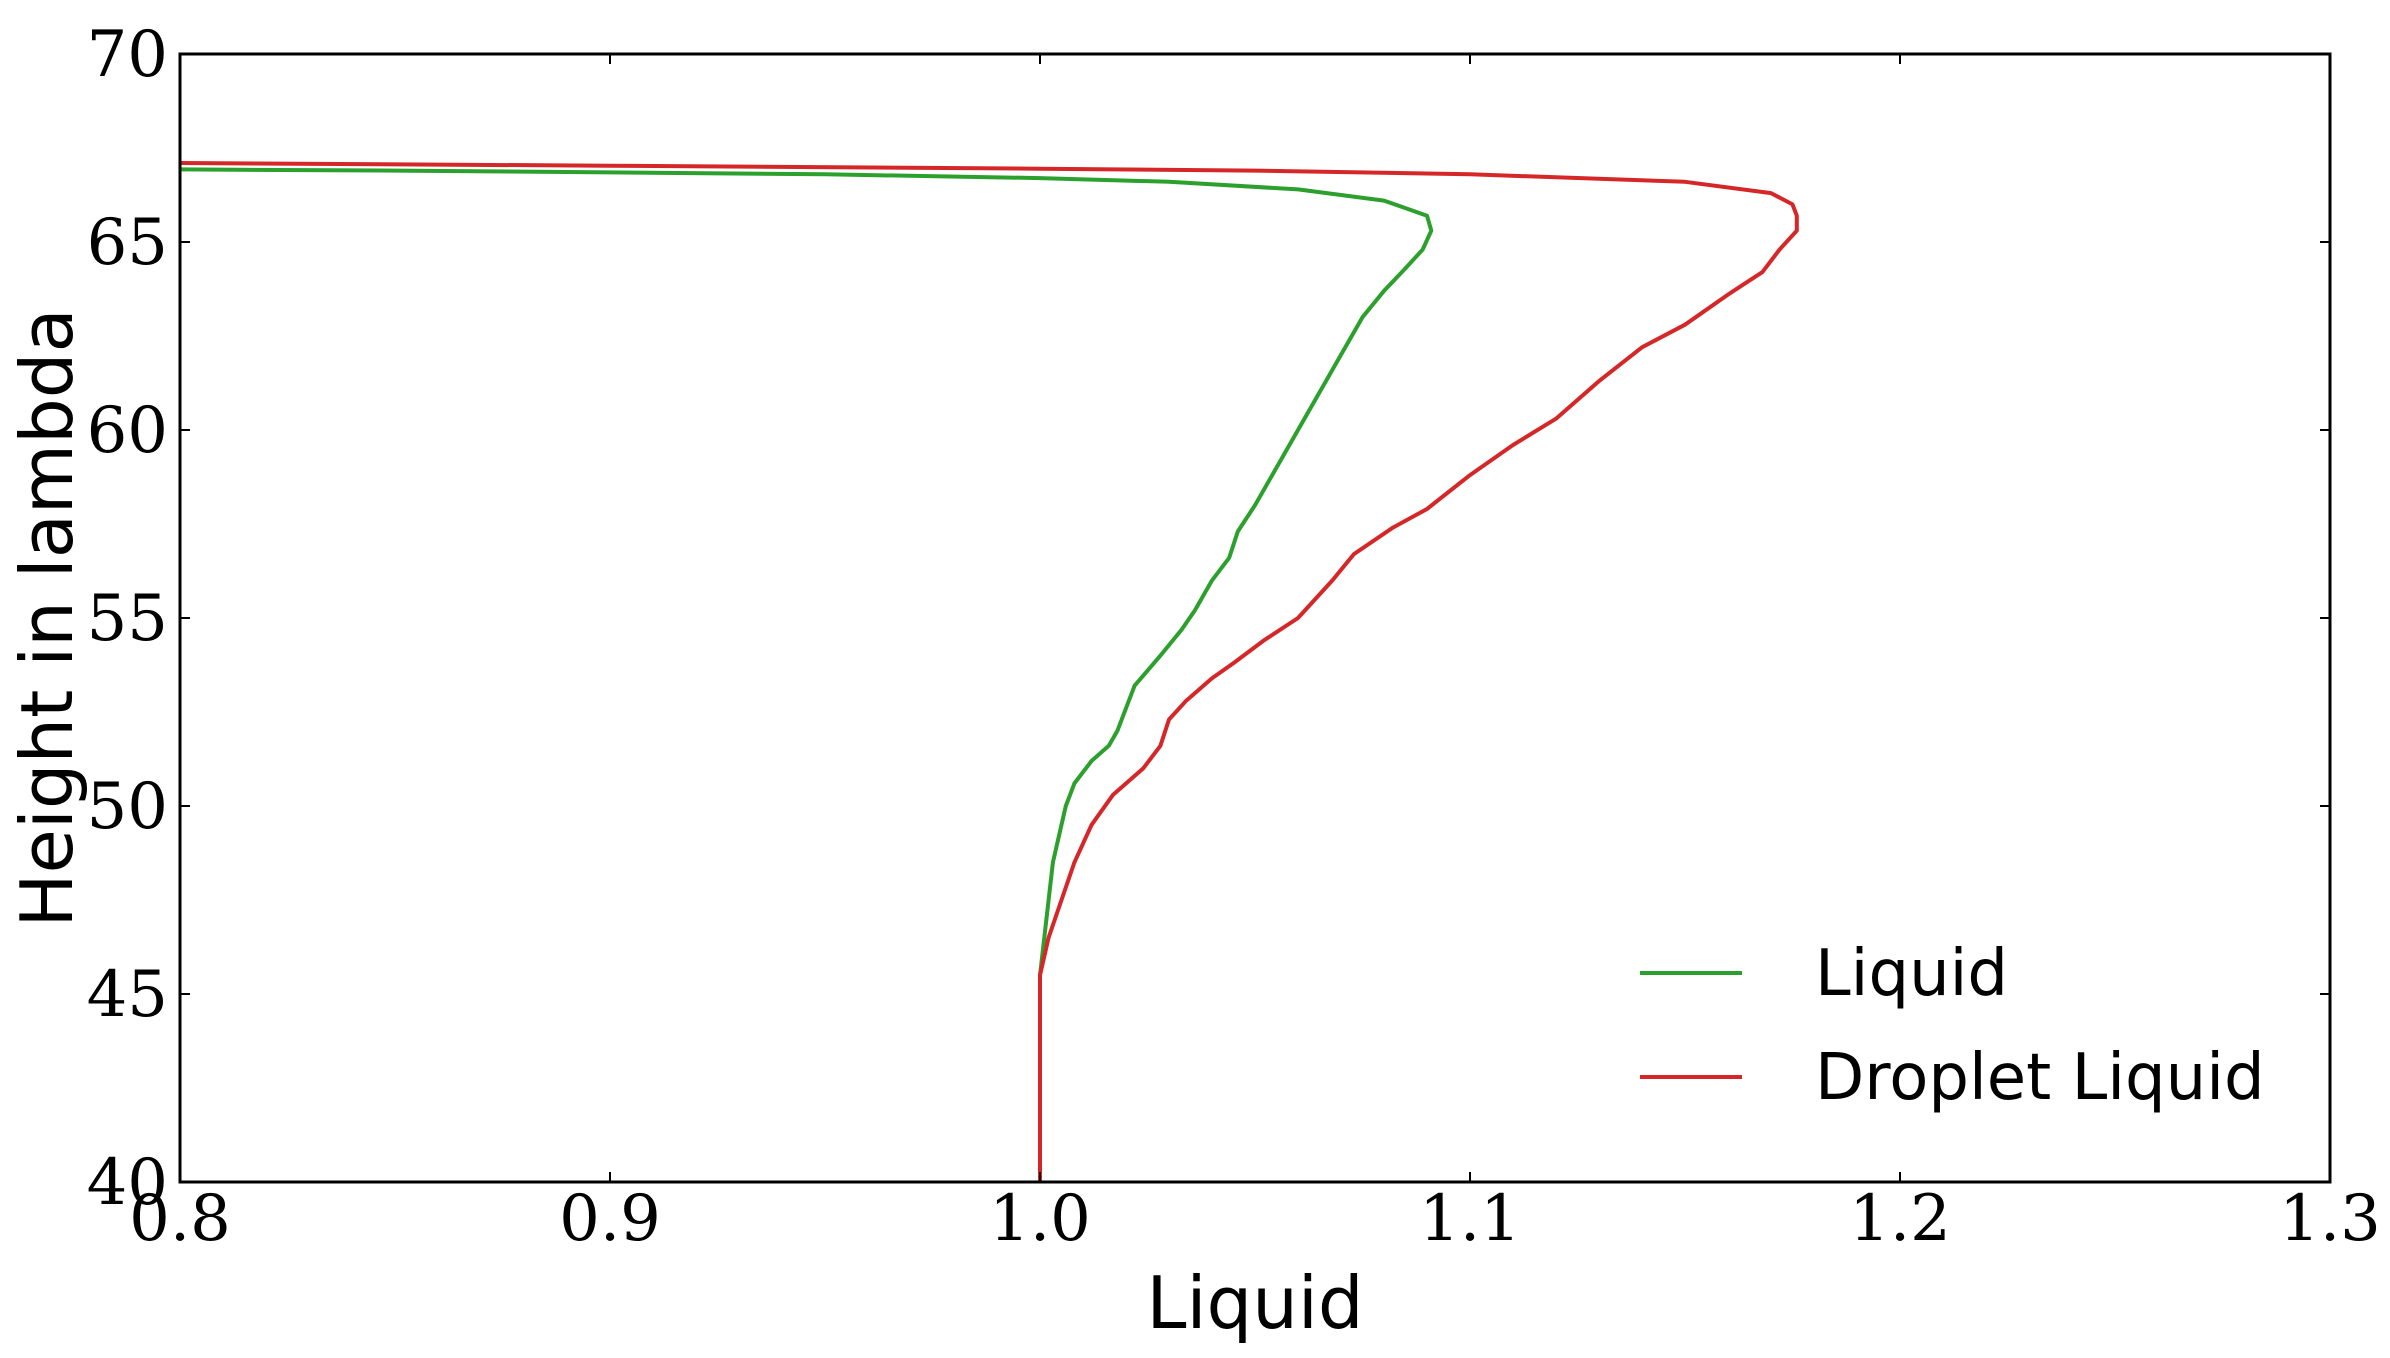 The image size is (2390, 1358). What do you see at coordinates (2330, 1219) in the screenshot?
I see `x-tick-label: 1.3` at bounding box center [2330, 1219].